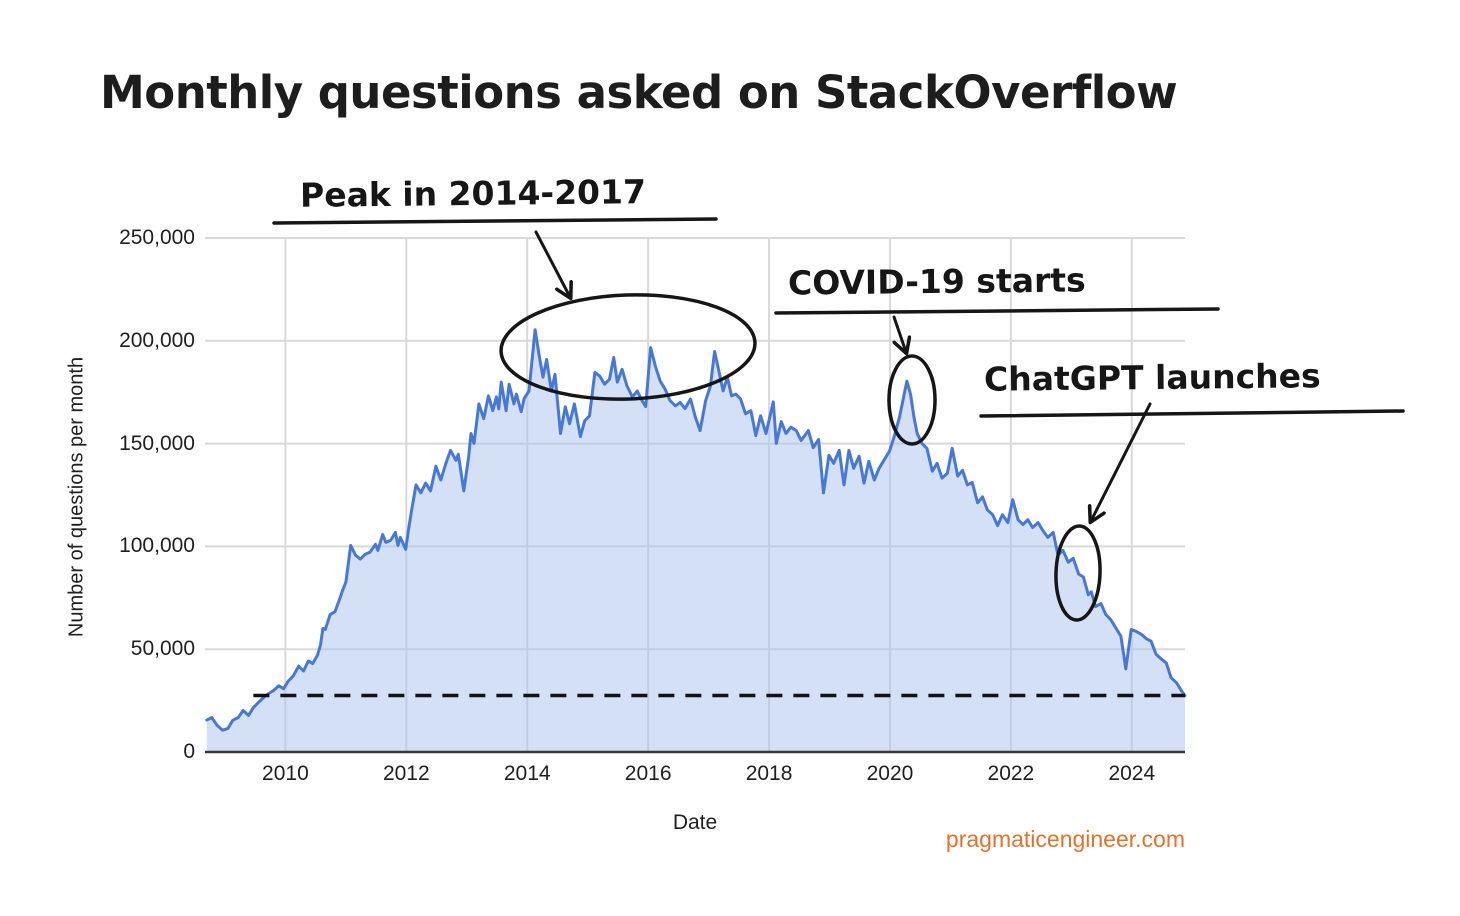  I want to click on annotation-arrow-peak, so click(552, 263).